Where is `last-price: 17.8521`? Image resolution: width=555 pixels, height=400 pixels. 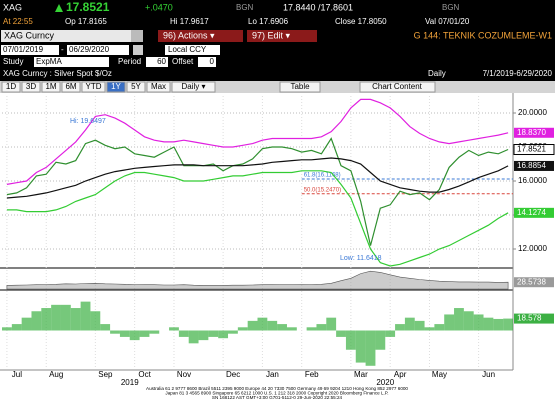 last-price: 17.8521 is located at coordinates (88, 7).